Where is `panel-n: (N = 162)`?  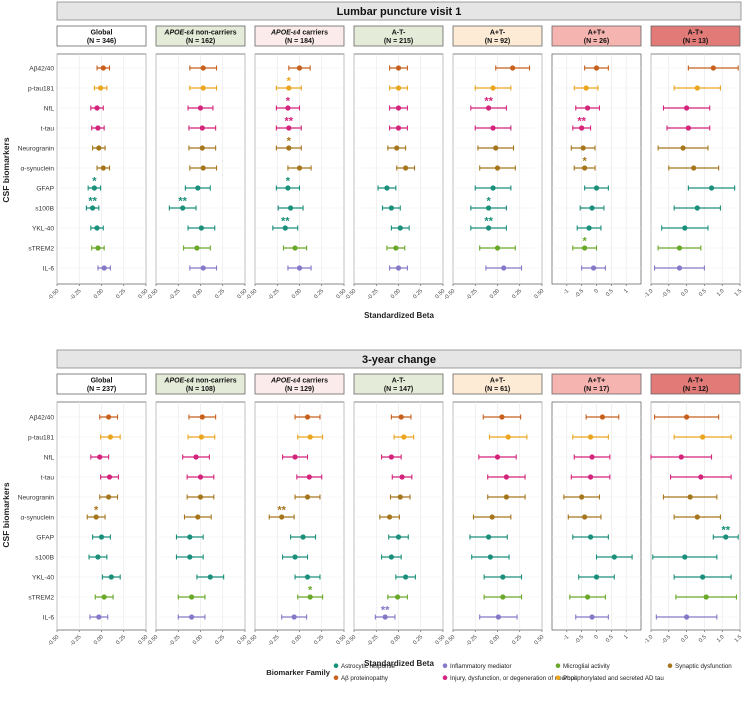 panel-n: (N = 162) is located at coordinates (200, 41).